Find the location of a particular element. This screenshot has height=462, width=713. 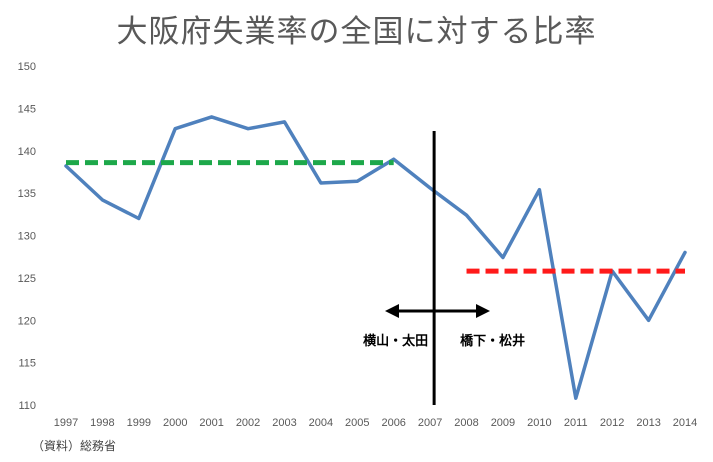

y-tick-label: 145 is located at coordinates (27, 109).